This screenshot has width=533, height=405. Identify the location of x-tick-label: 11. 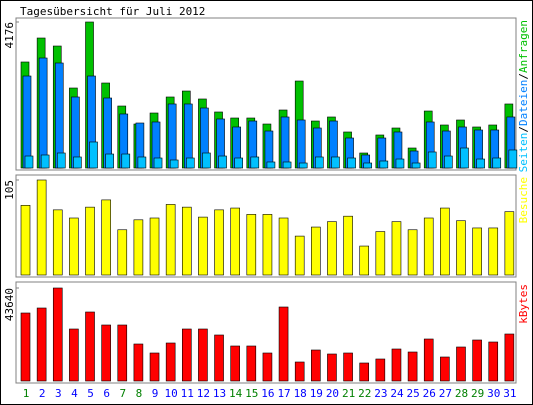
(187, 393).